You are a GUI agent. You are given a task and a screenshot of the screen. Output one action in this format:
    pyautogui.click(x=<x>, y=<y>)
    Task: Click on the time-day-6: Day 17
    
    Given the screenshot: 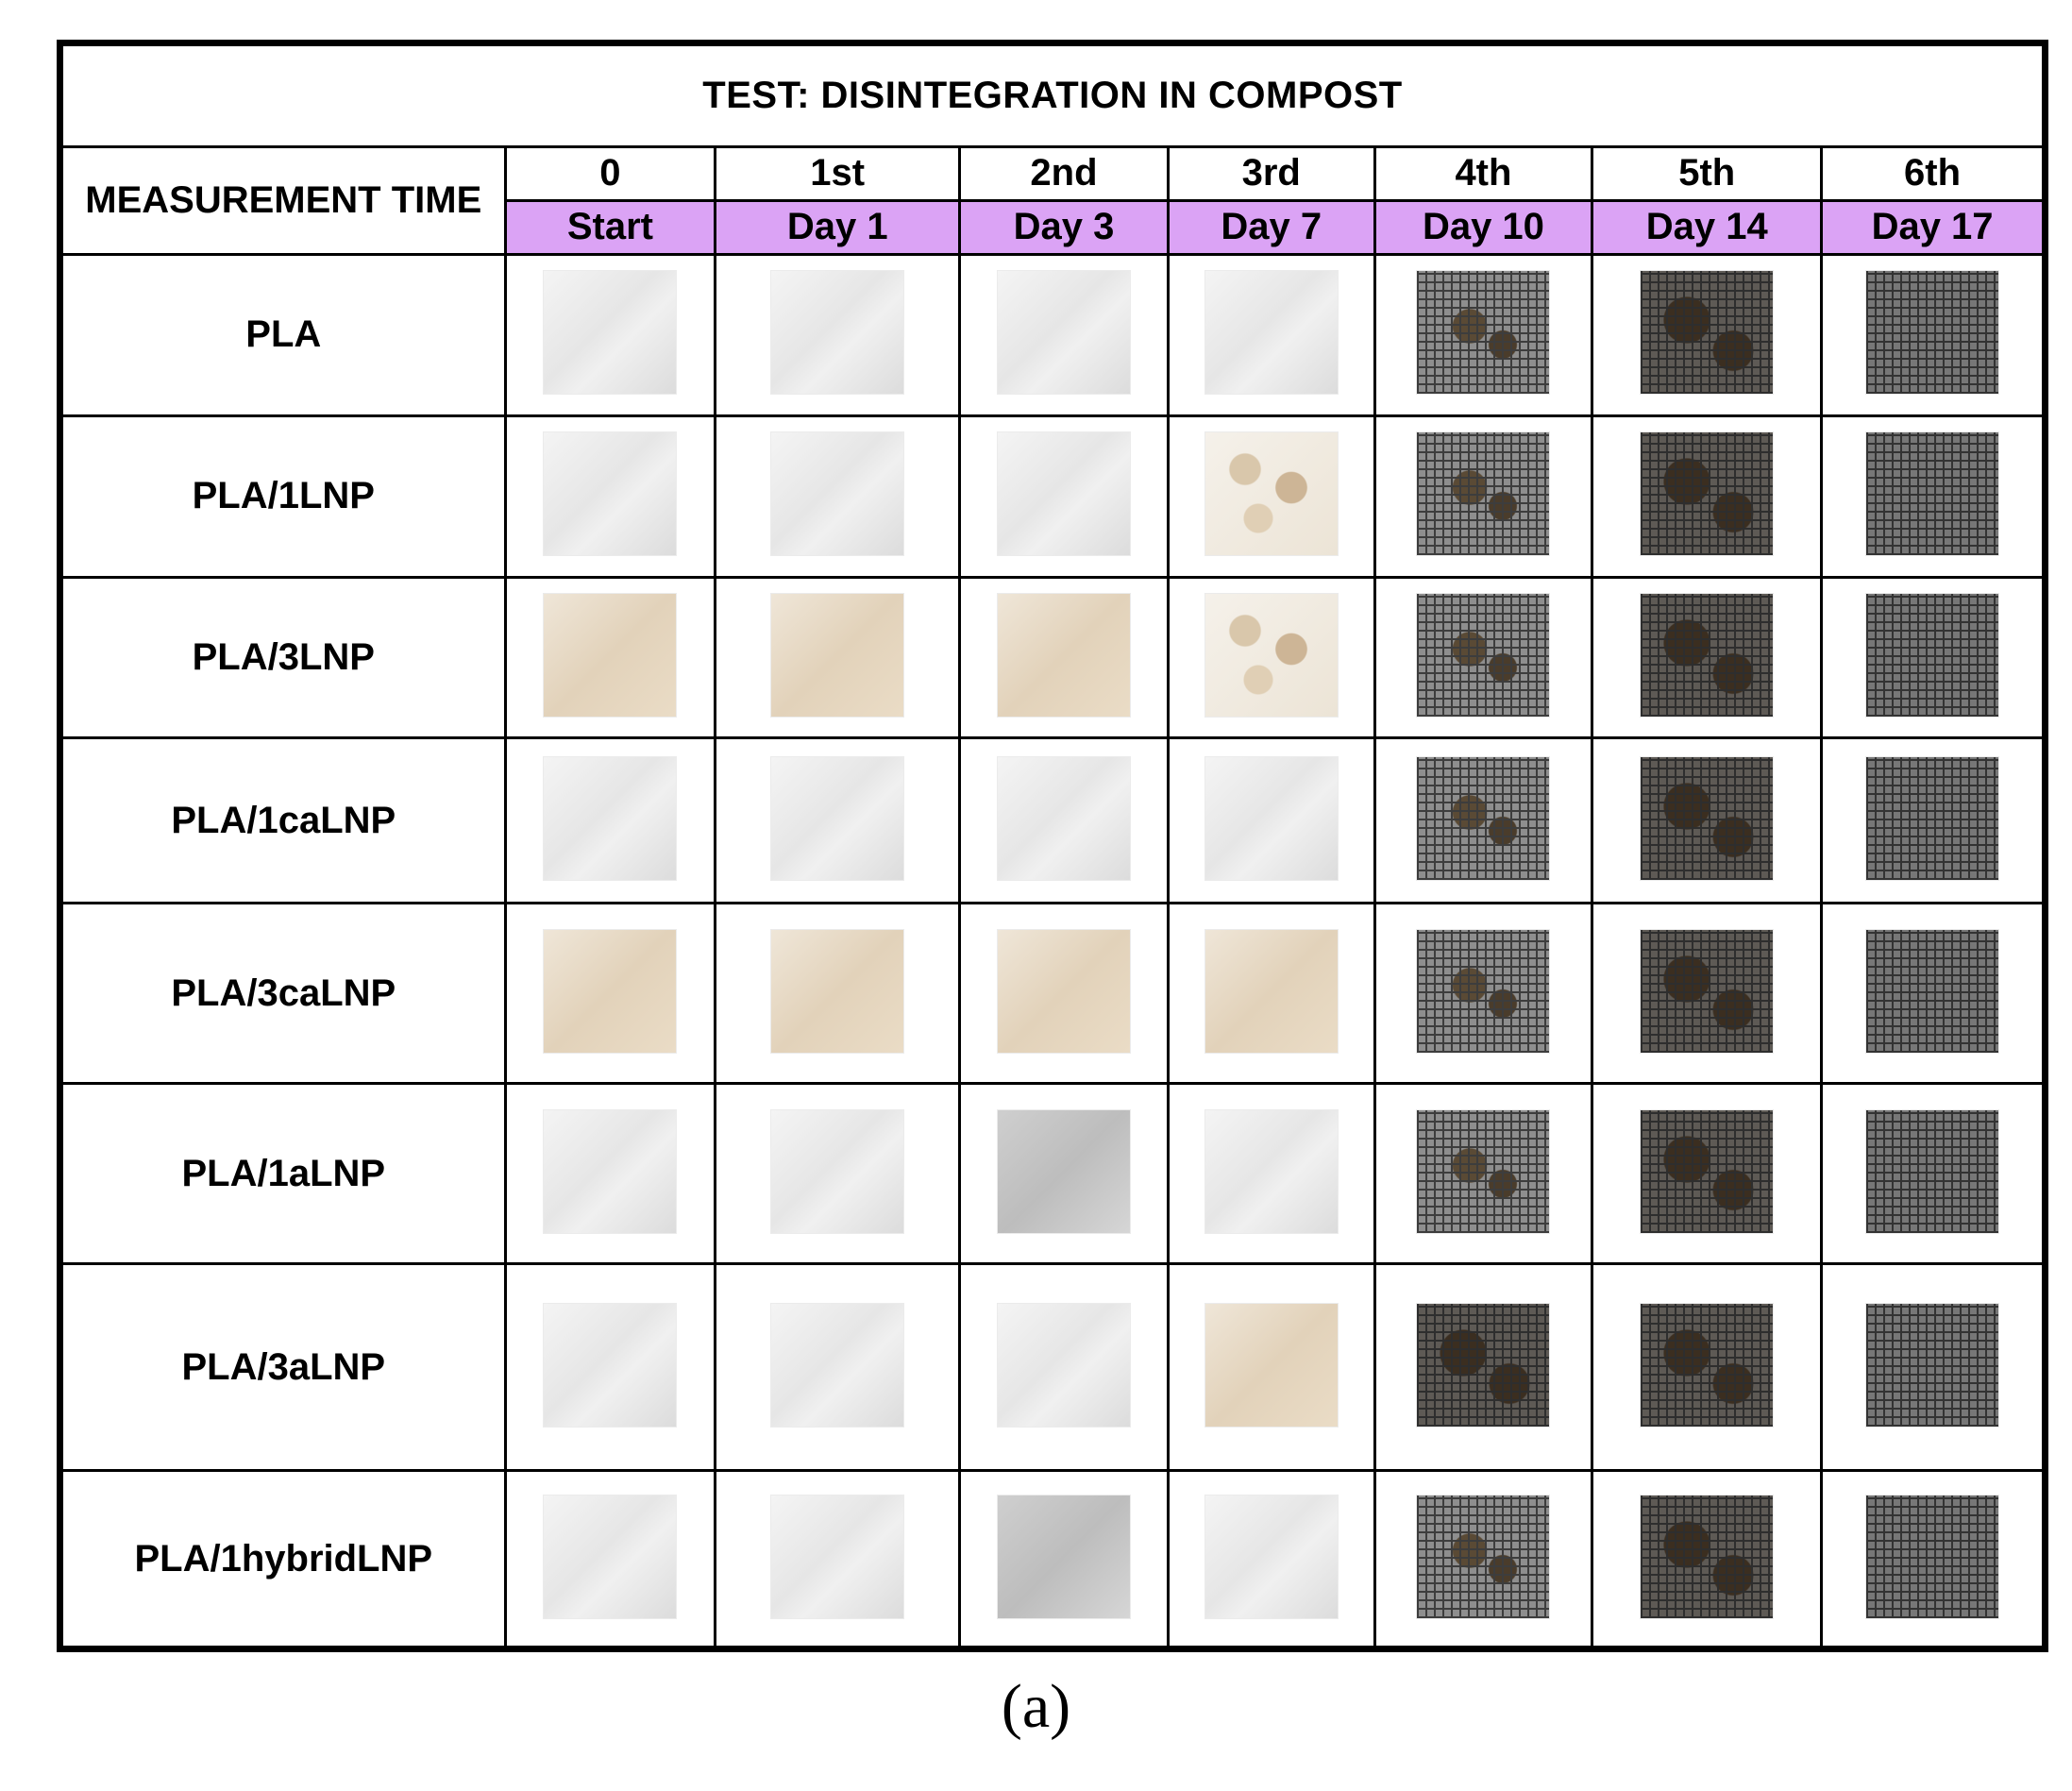 What is the action you would take?
    pyautogui.click(x=1933, y=227)
    